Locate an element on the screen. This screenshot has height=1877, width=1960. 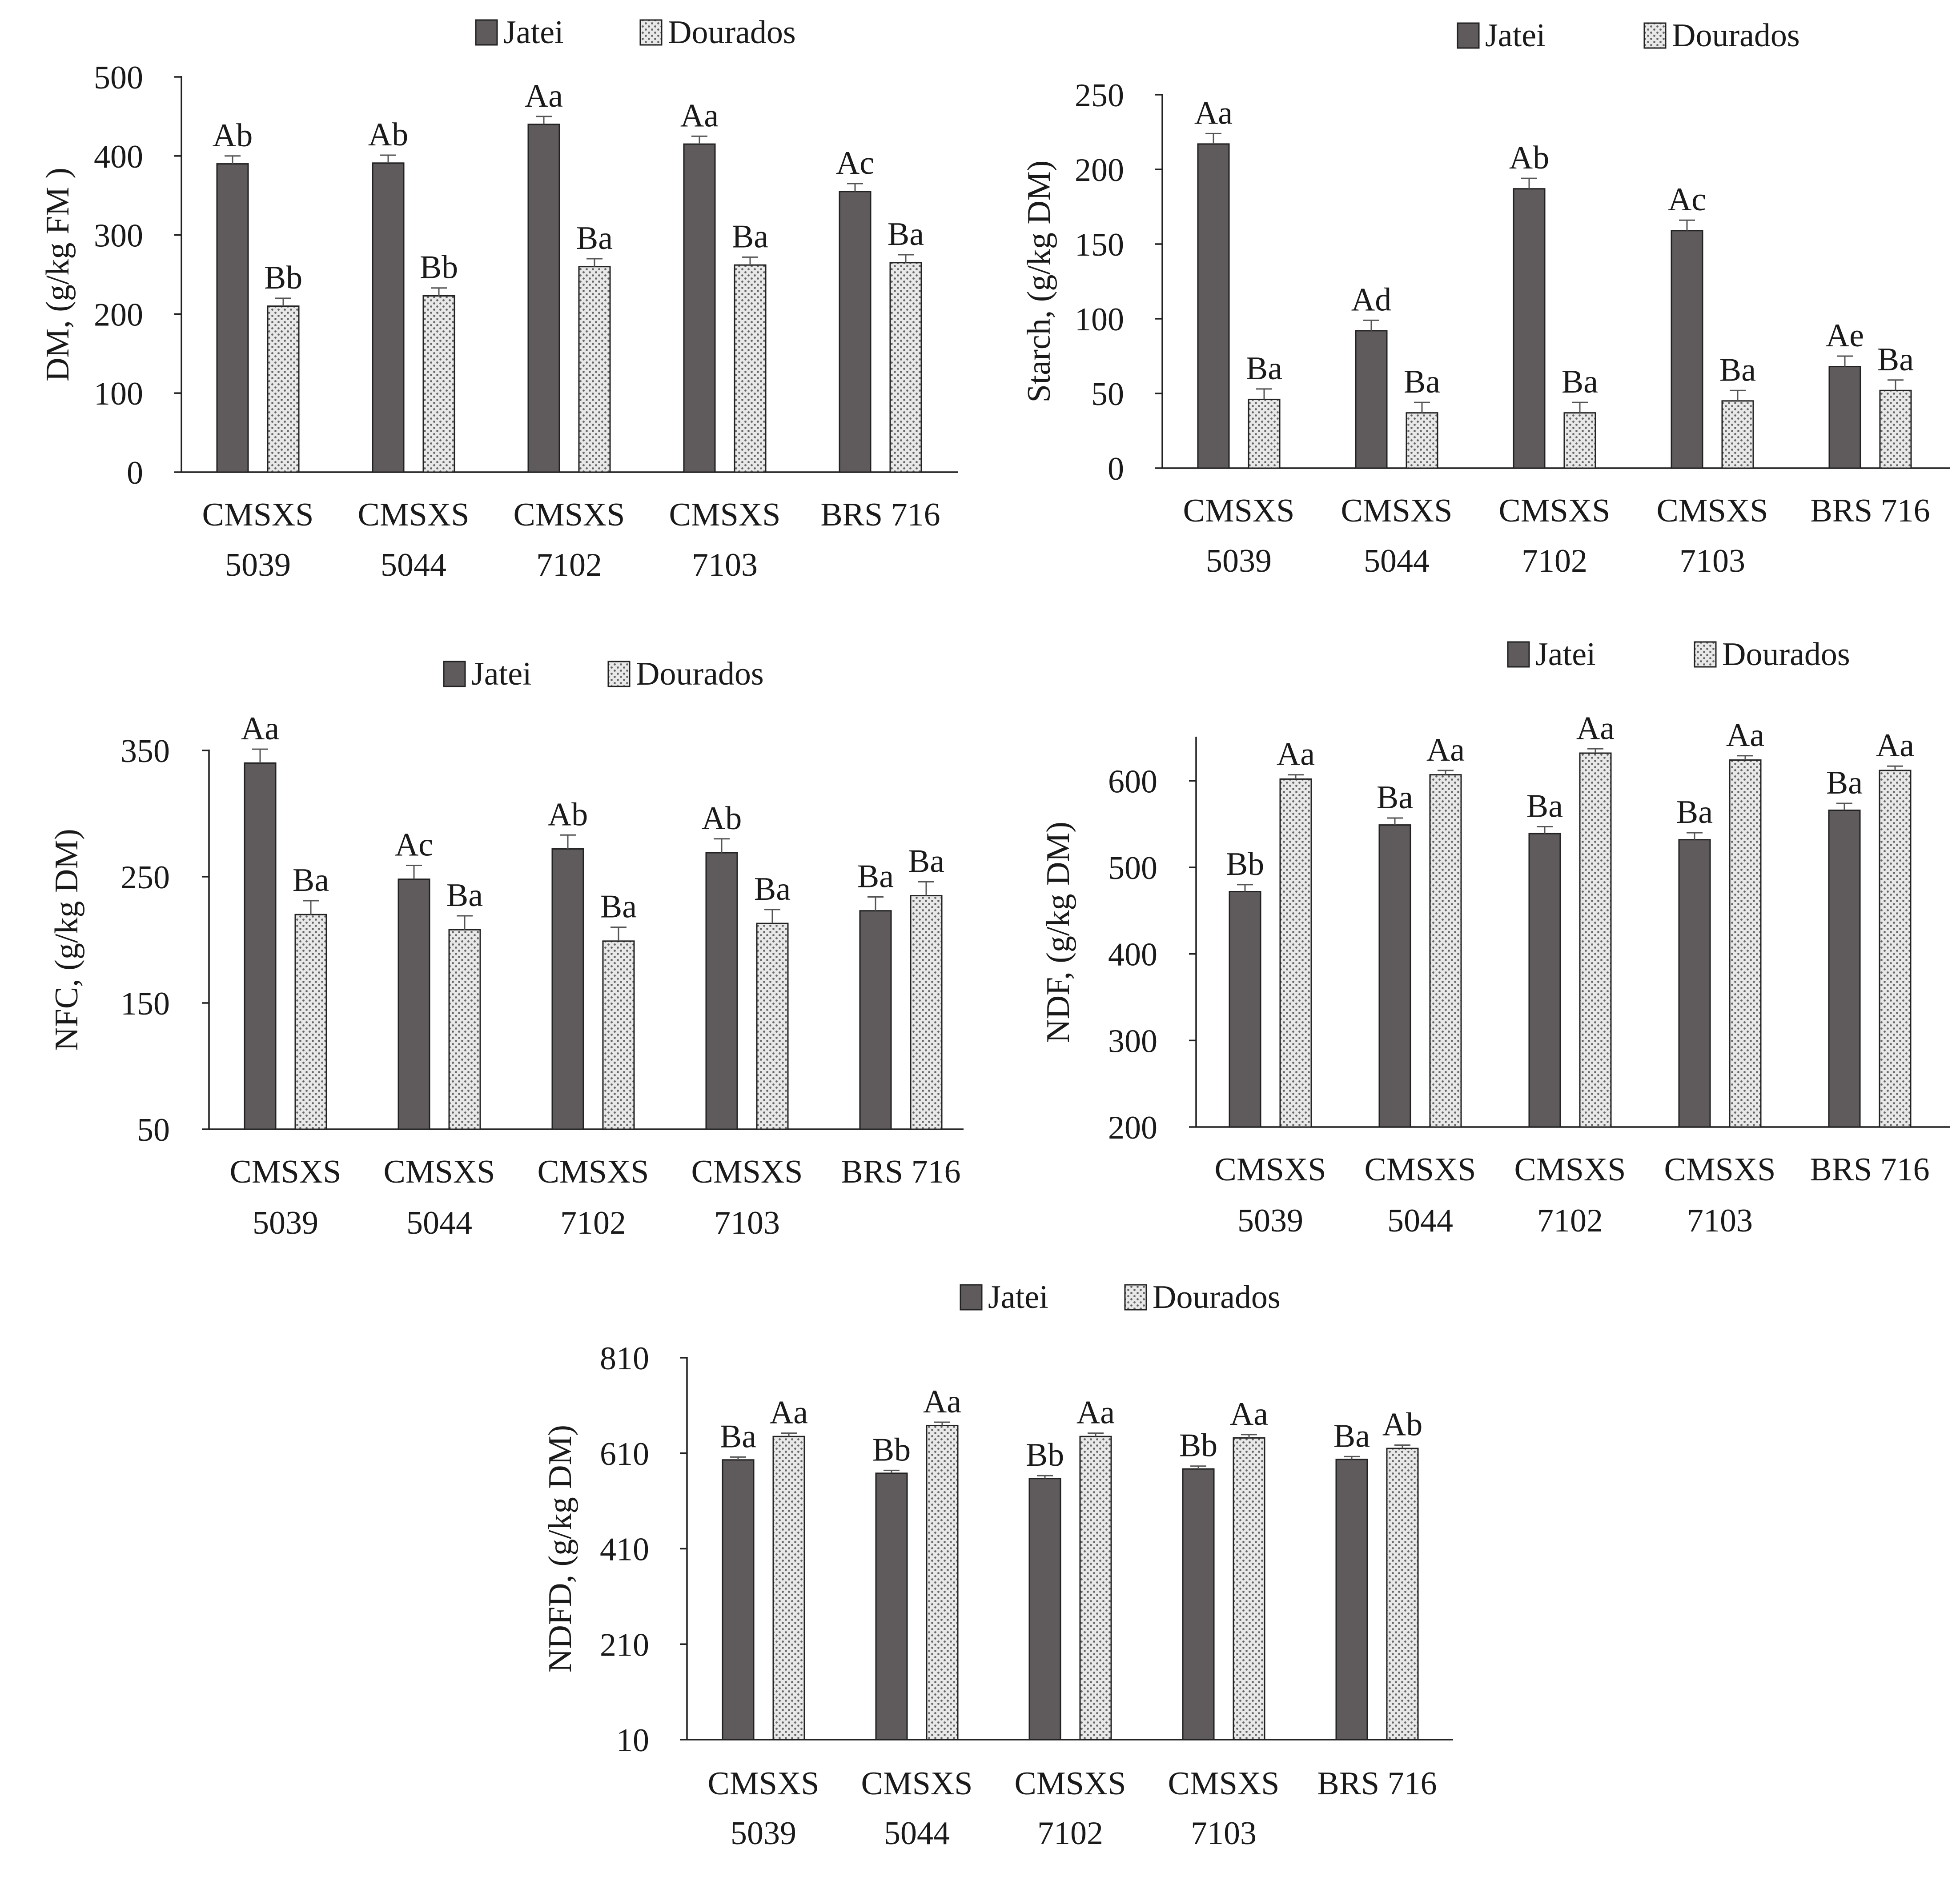
y-tick-label: 500 is located at coordinates (1132, 868).